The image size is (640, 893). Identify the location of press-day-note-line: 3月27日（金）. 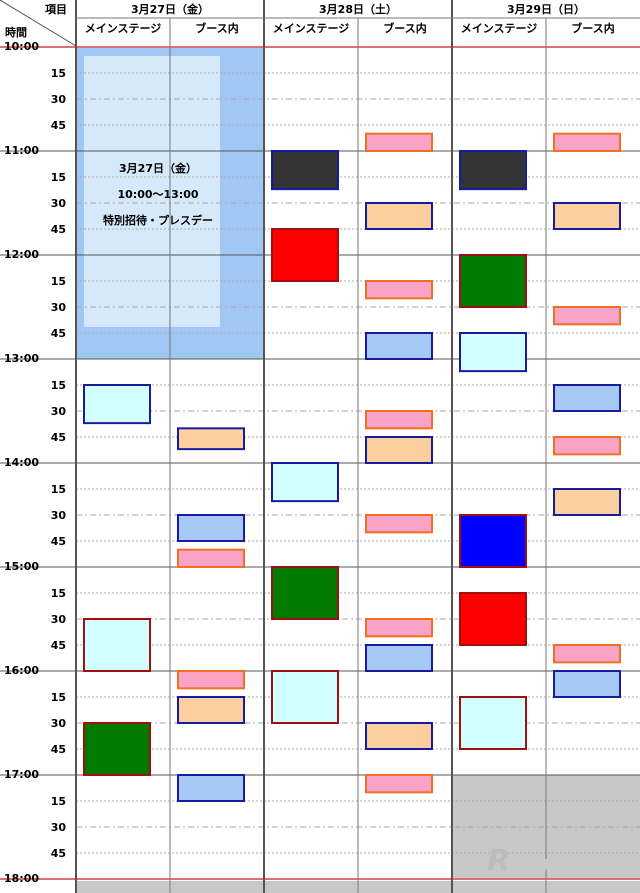
(158, 168).